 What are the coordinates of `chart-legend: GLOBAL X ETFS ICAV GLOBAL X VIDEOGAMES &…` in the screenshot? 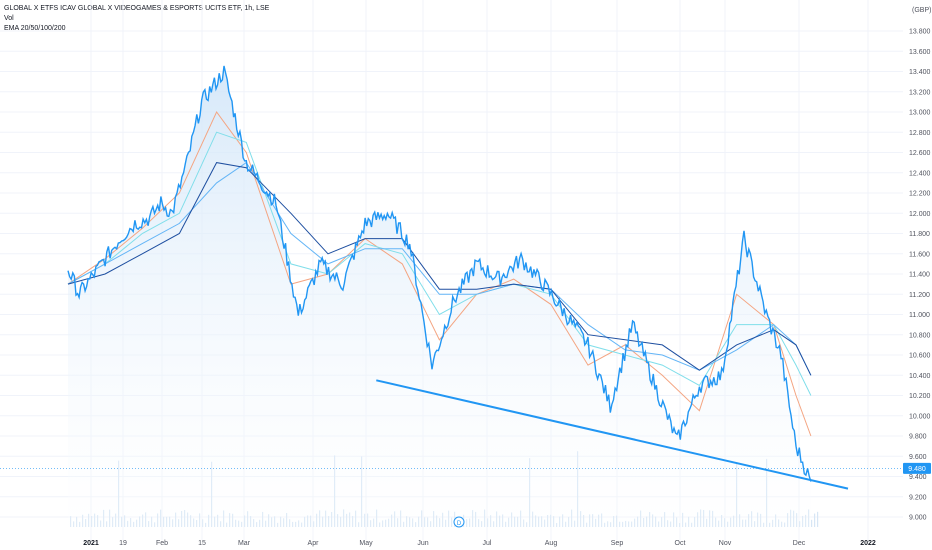 It's located at (136, 19).